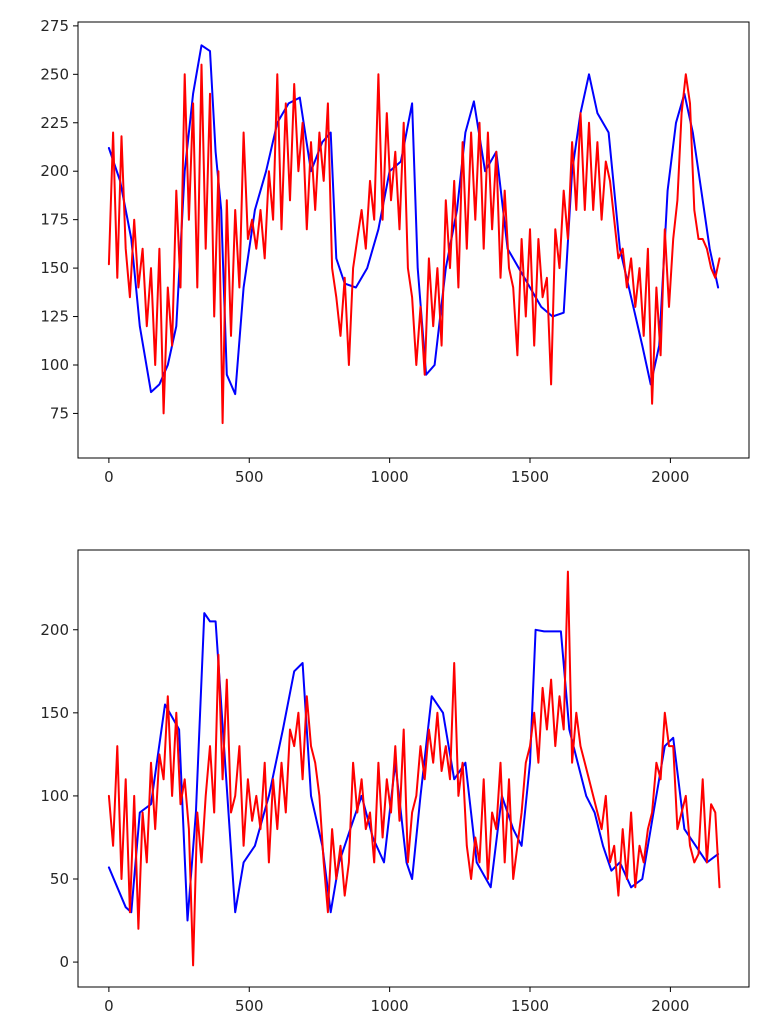 The image size is (778, 1032). Describe the element at coordinates (54, 220) in the screenshot. I see `y-tick-label: 175` at that location.